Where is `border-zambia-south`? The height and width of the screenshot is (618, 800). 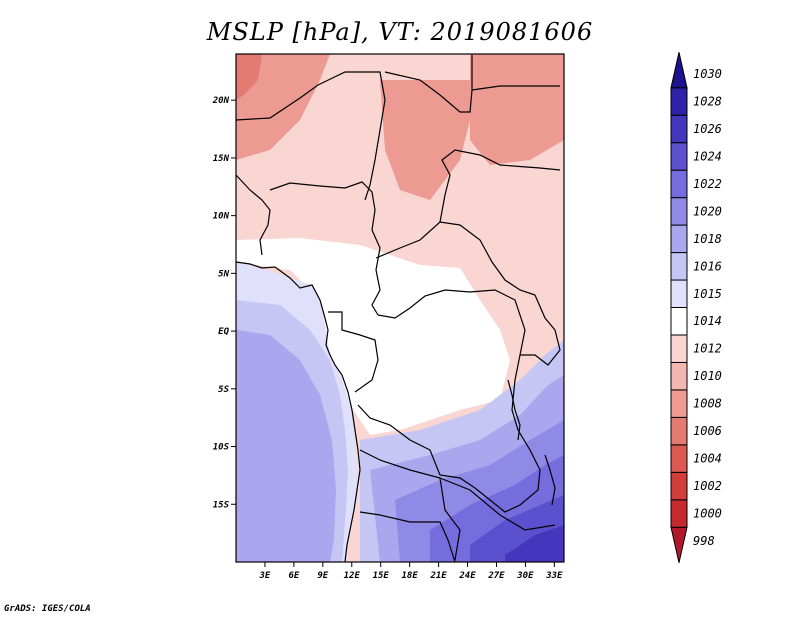
border-zambia-south is located at coordinates (497, 504).